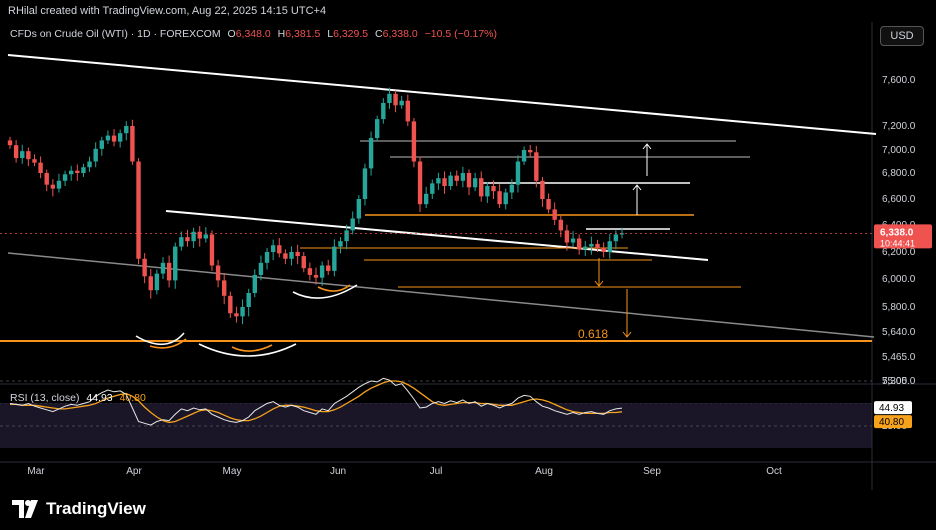 The width and height of the screenshot is (936, 530). I want to click on tradingview-logo-icon, so click(25, 509).